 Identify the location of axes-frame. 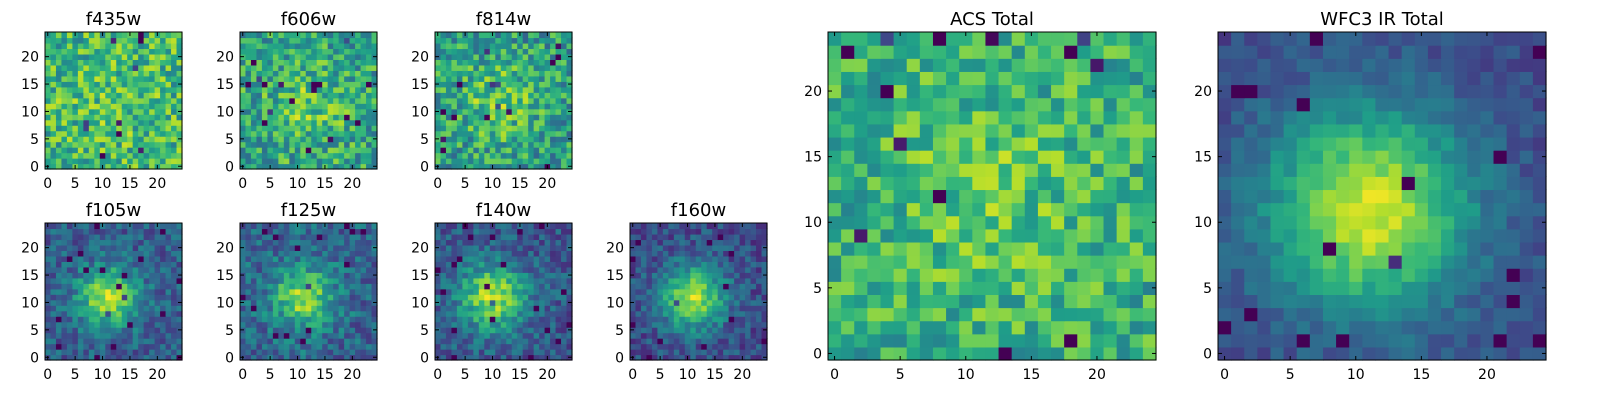
(308, 100).